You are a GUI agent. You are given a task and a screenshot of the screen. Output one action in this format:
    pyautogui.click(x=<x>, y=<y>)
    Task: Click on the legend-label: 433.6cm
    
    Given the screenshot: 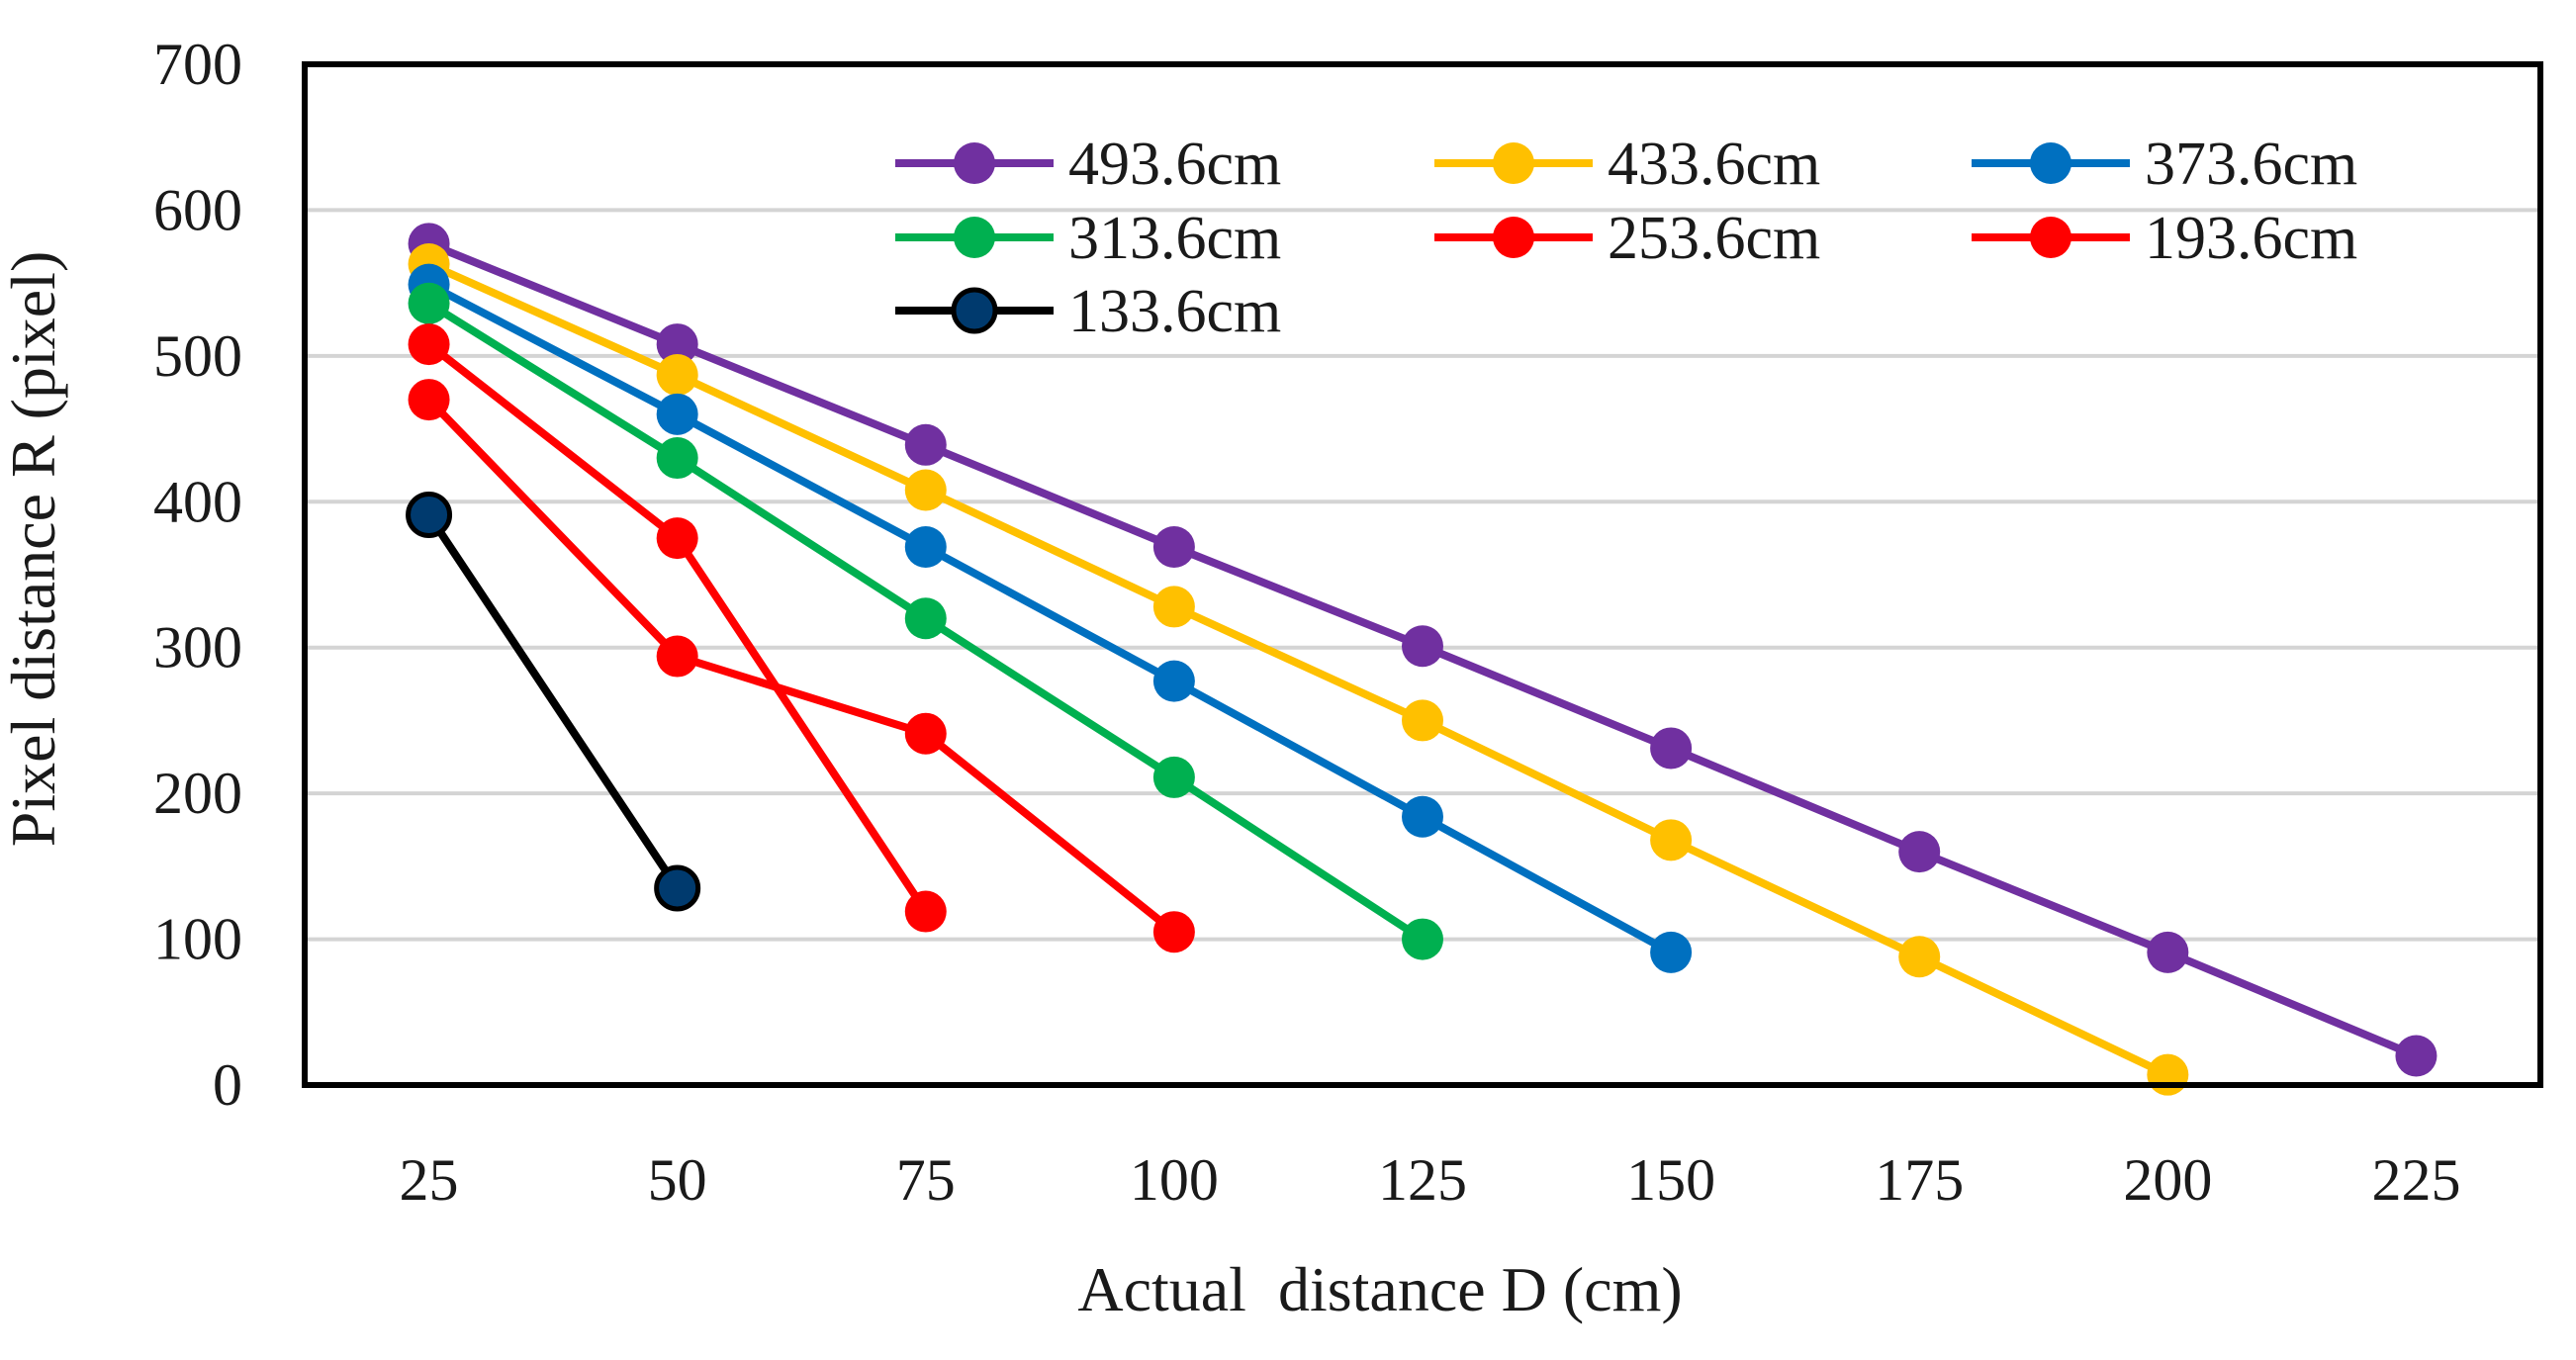 What is the action you would take?
    pyautogui.click(x=1714, y=164)
    